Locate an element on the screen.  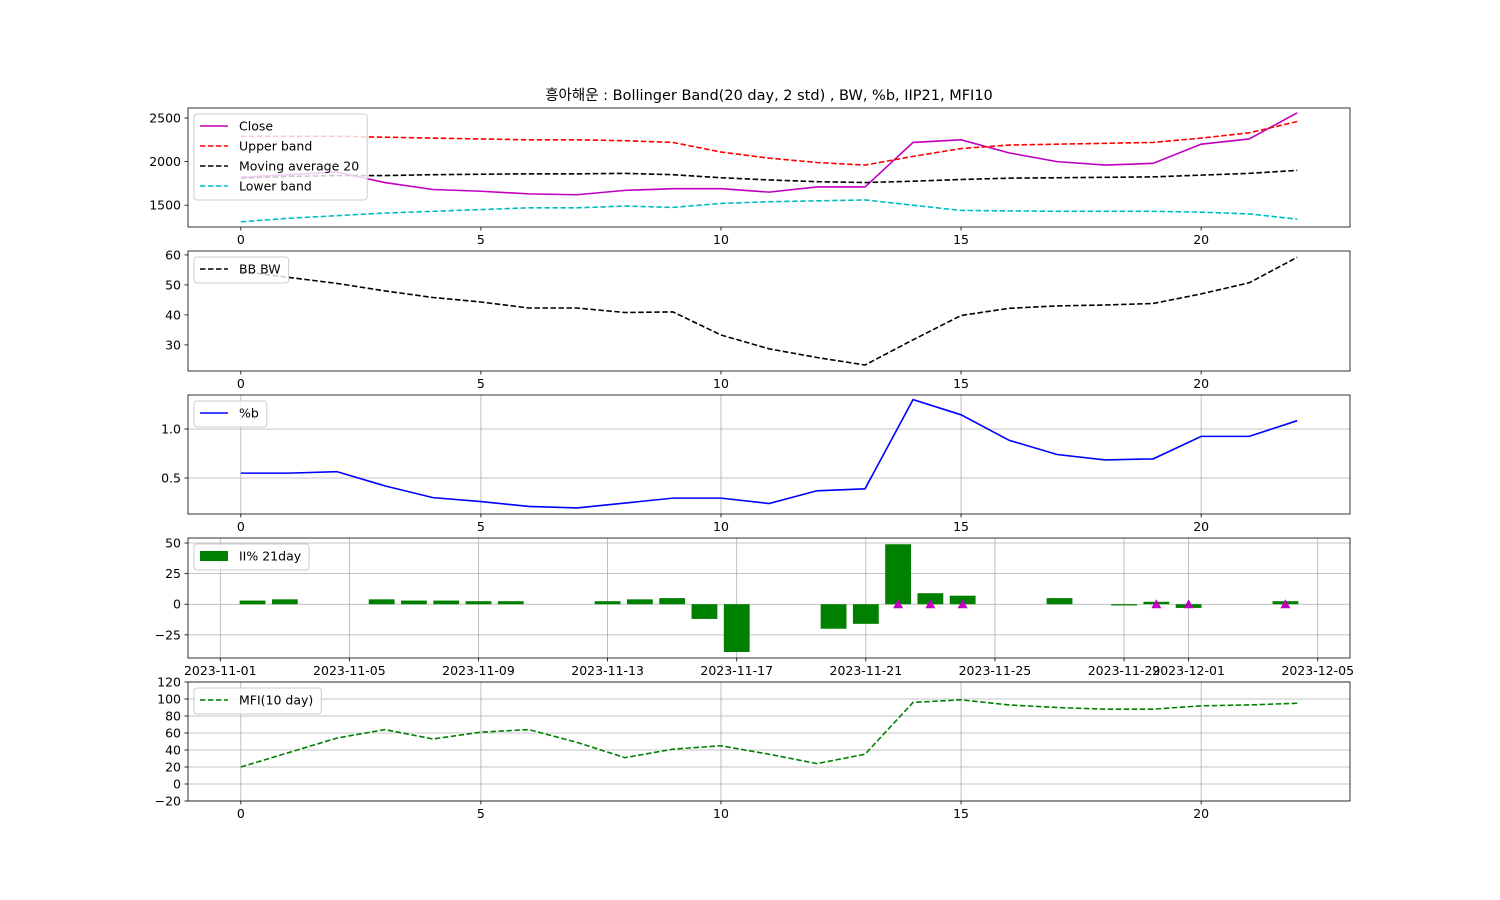
legend-label: %b is located at coordinates (249, 413).